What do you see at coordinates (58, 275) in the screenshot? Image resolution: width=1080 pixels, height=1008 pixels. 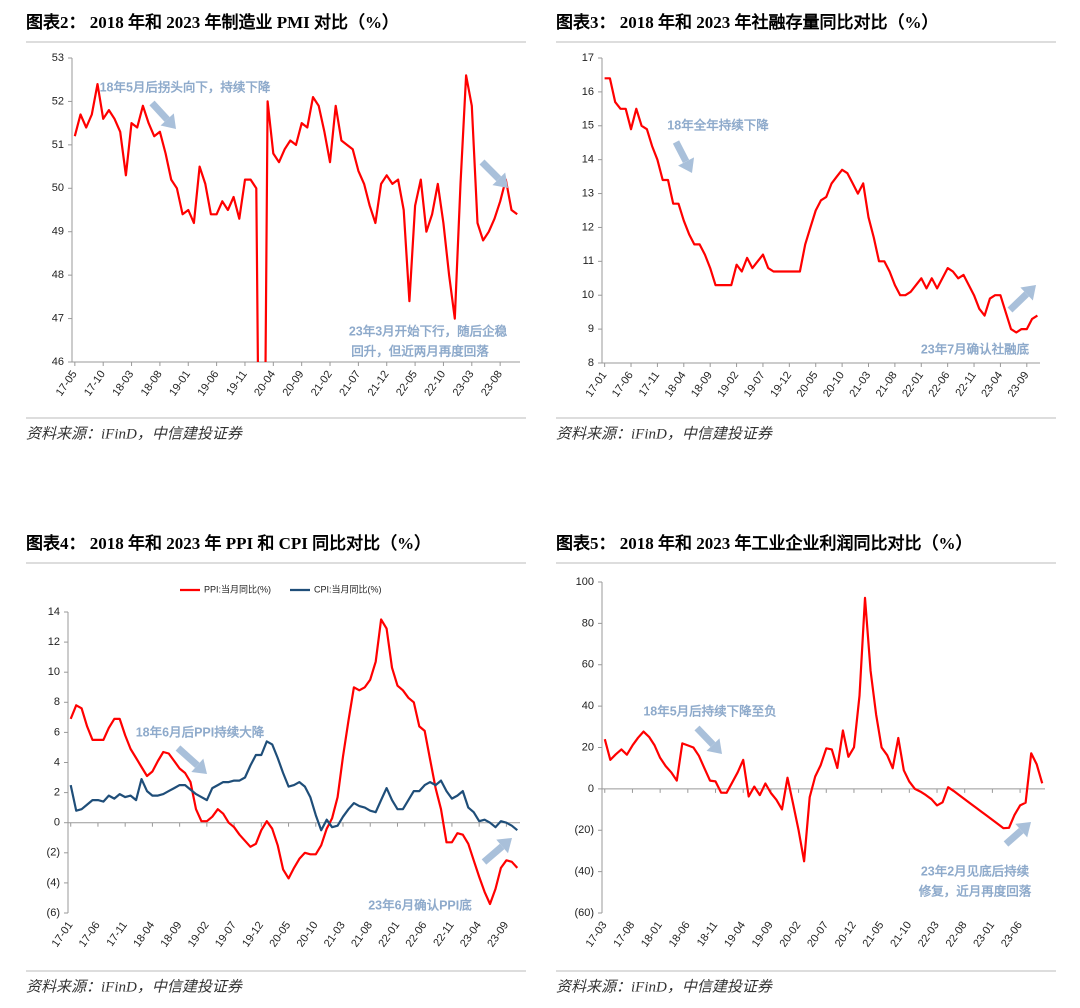 I see `y-tick-label: 48` at bounding box center [58, 275].